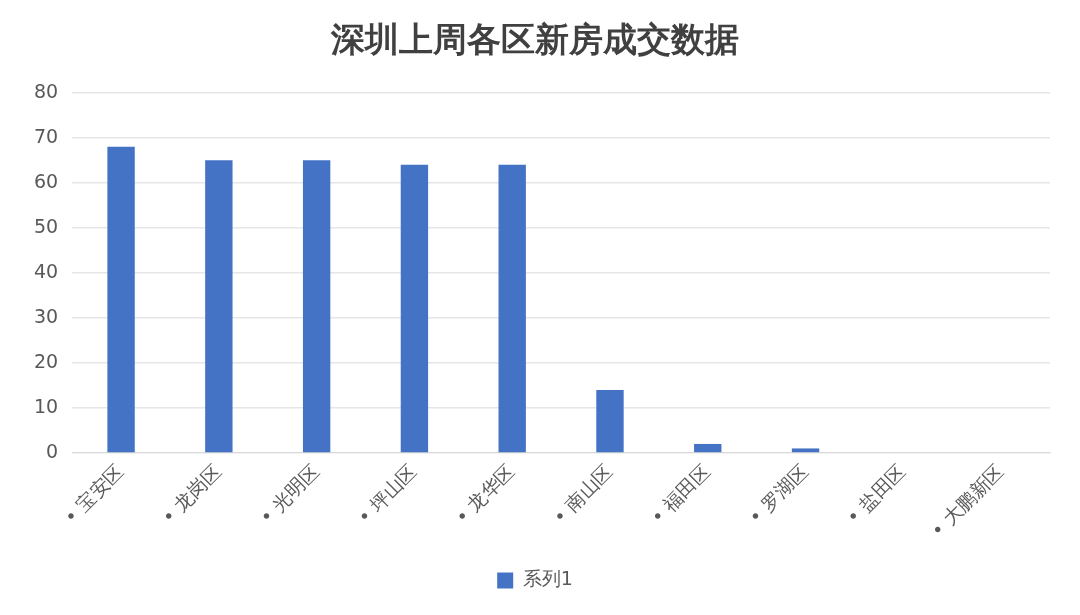  Describe the element at coordinates (46, 135) in the screenshot. I see `y-tick-label: 70` at that location.